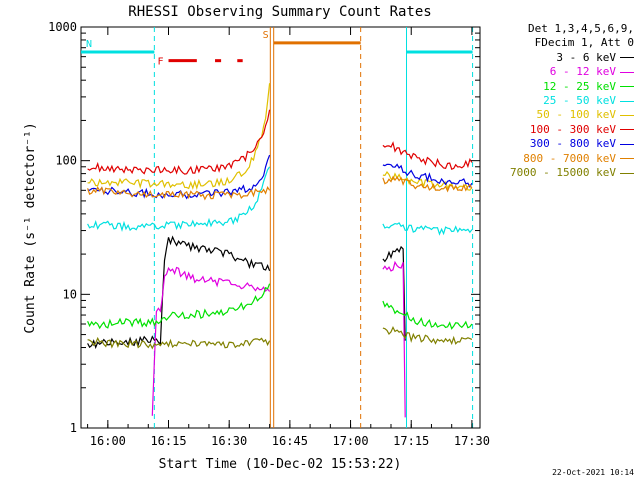 This screenshot has width=640, height=480. I want to click on legend-label-8: 7000 - 15000 keV, so click(563, 173).